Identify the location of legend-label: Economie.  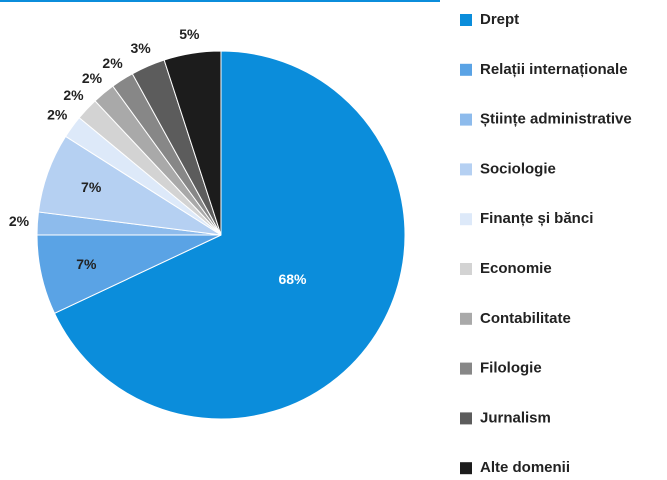
(516, 268).